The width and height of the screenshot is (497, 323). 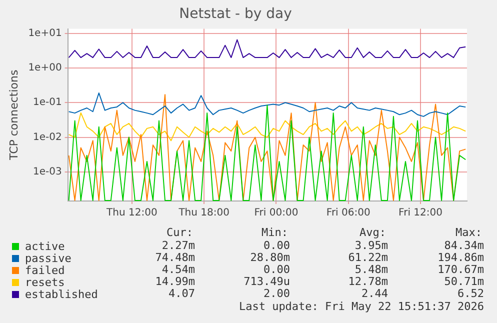 I want to click on text: 28.80m, so click(x=270, y=257).